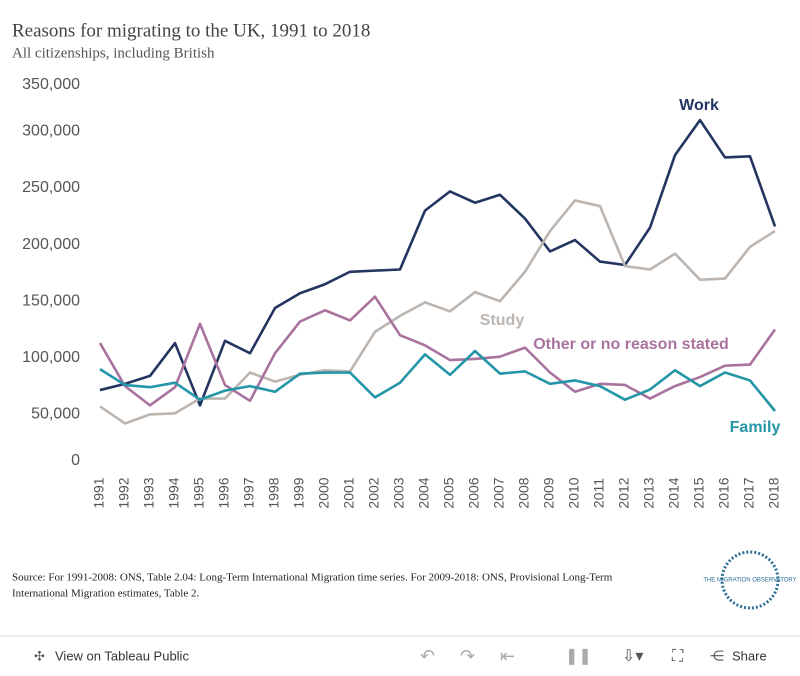 Image resolution: width=800 pixels, height=676 pixels. What do you see at coordinates (51, 187) in the screenshot?
I see `y-tick-label: 250,000` at bounding box center [51, 187].